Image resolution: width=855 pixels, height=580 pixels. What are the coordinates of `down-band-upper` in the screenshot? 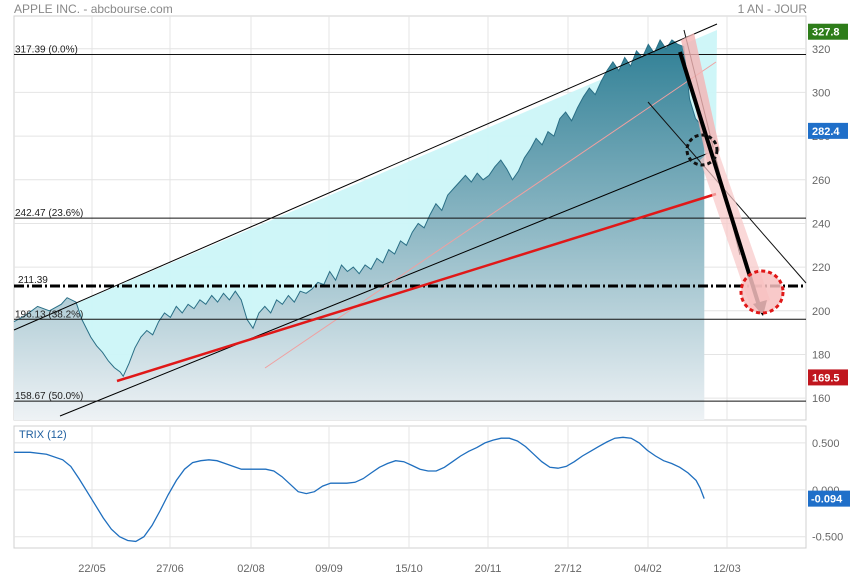 It's located at (700, 100).